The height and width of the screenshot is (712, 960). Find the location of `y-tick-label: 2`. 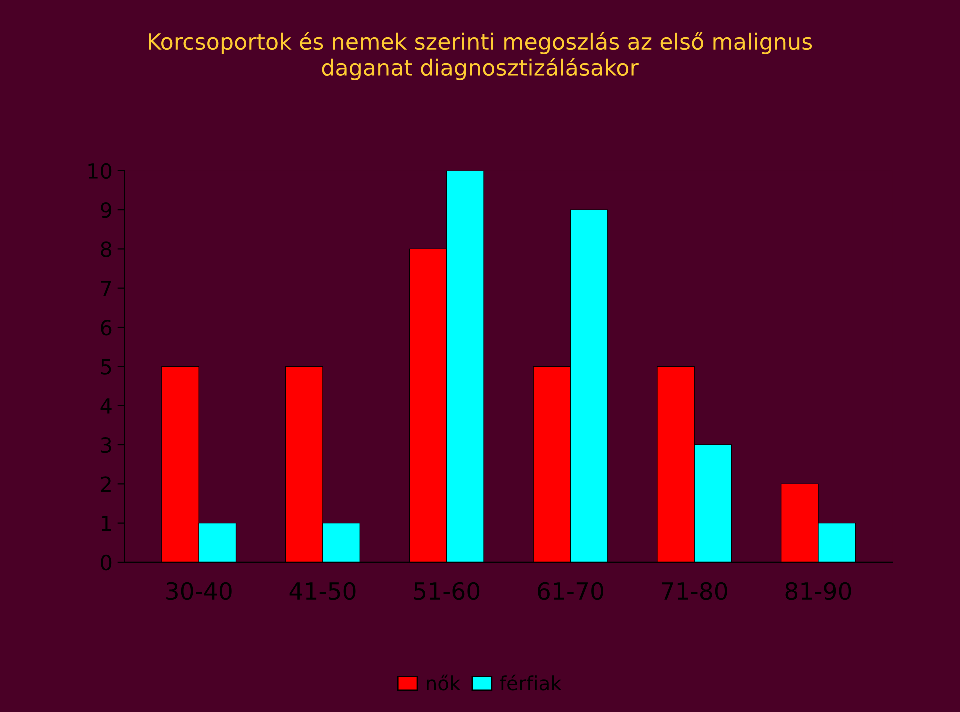

y-tick-label: 2 is located at coordinates (106, 484).